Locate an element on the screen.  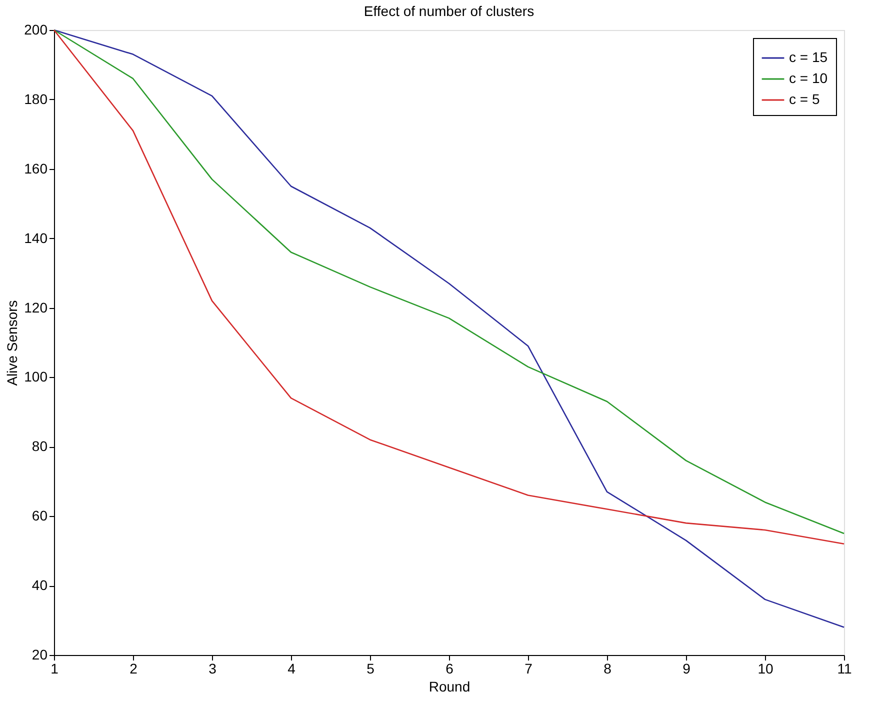
y-tick-label: 60 is located at coordinates (40, 516).